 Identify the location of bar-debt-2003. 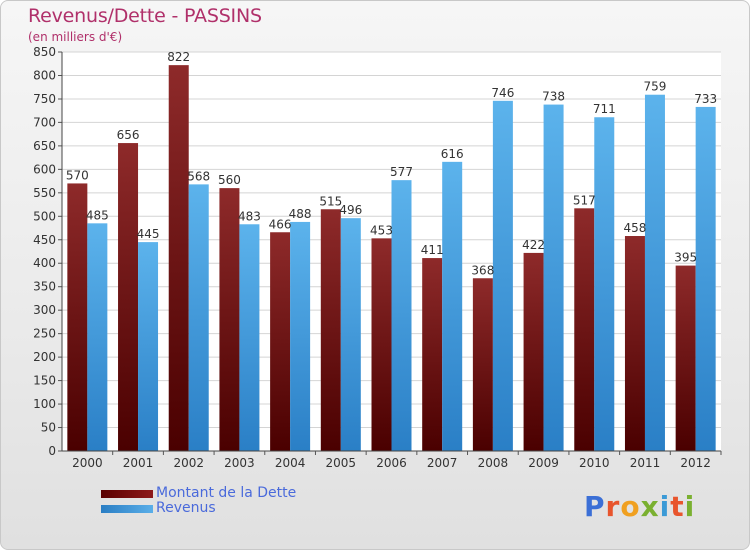
(229, 320).